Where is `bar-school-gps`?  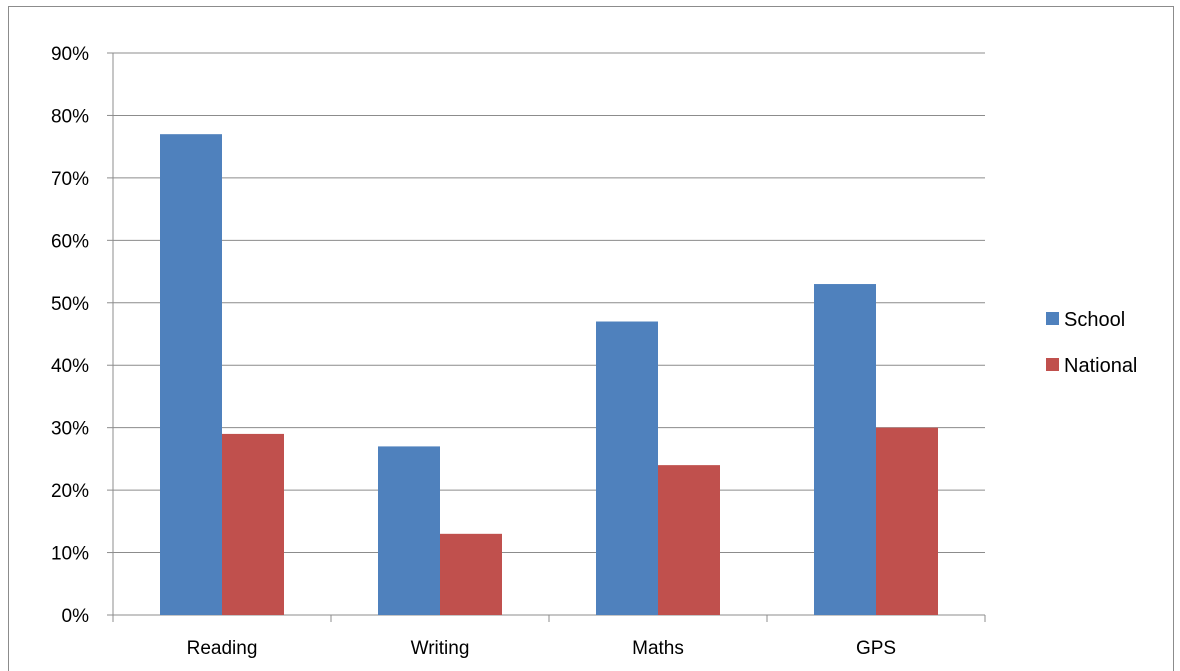
bar-school-gps is located at coordinates (845, 449).